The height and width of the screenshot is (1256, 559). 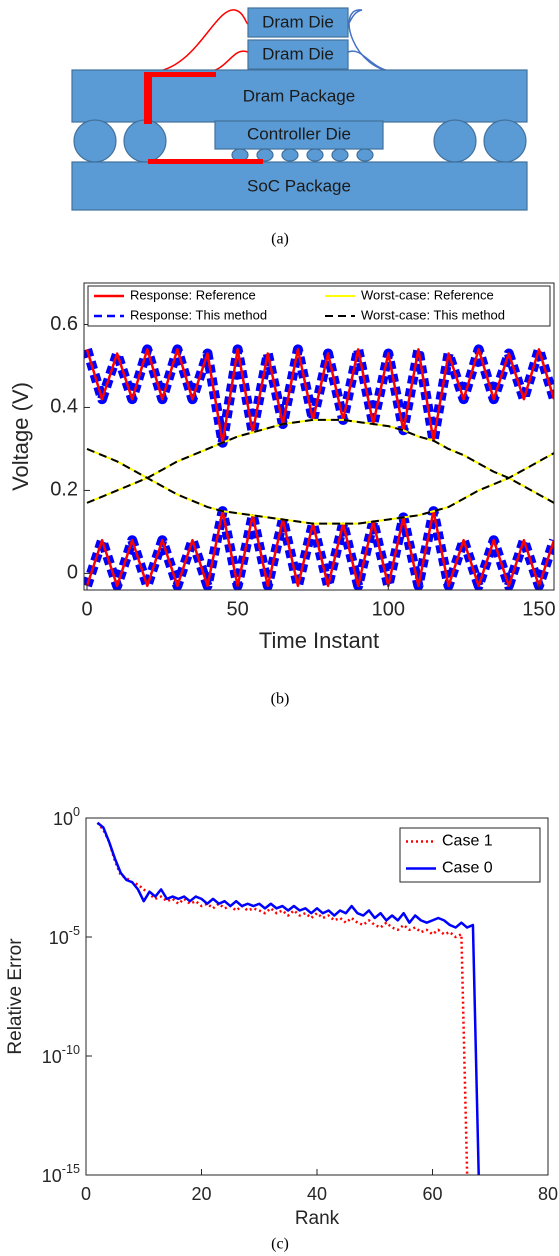 I want to click on y-axis-label: Relative Error, so click(x=15, y=996).